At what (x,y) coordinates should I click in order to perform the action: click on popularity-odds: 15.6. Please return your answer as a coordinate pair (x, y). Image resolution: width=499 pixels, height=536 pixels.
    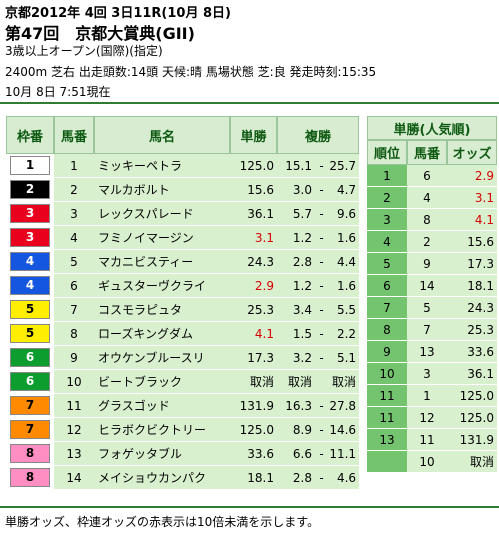
    Looking at the image, I should click on (472, 242).